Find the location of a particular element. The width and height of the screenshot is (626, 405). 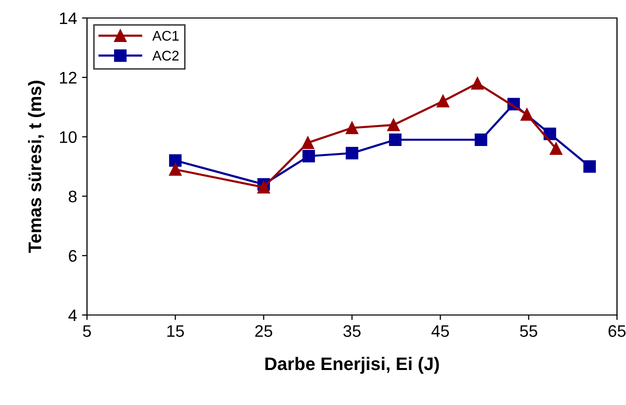

y-tick-label: 8 is located at coordinates (72, 196).